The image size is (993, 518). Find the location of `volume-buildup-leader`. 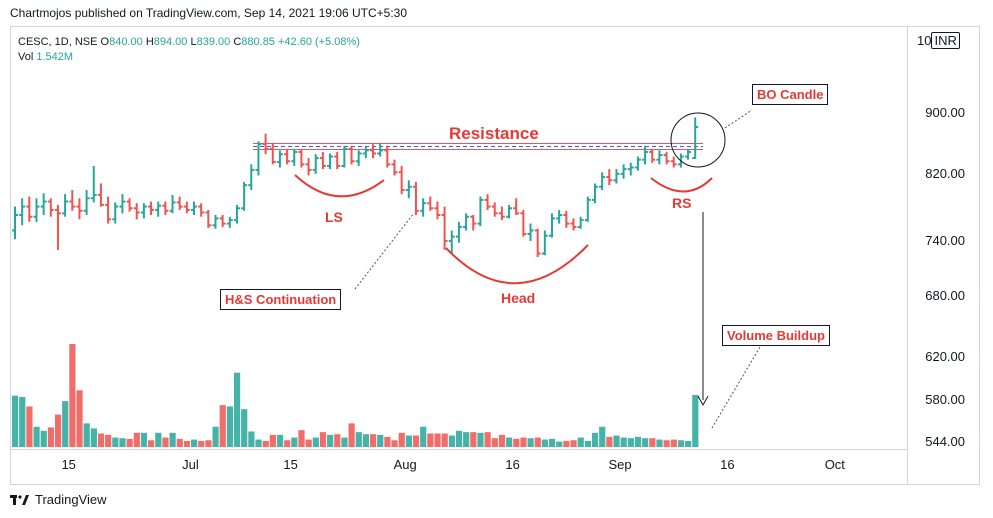

volume-buildup-leader is located at coordinates (736, 387).